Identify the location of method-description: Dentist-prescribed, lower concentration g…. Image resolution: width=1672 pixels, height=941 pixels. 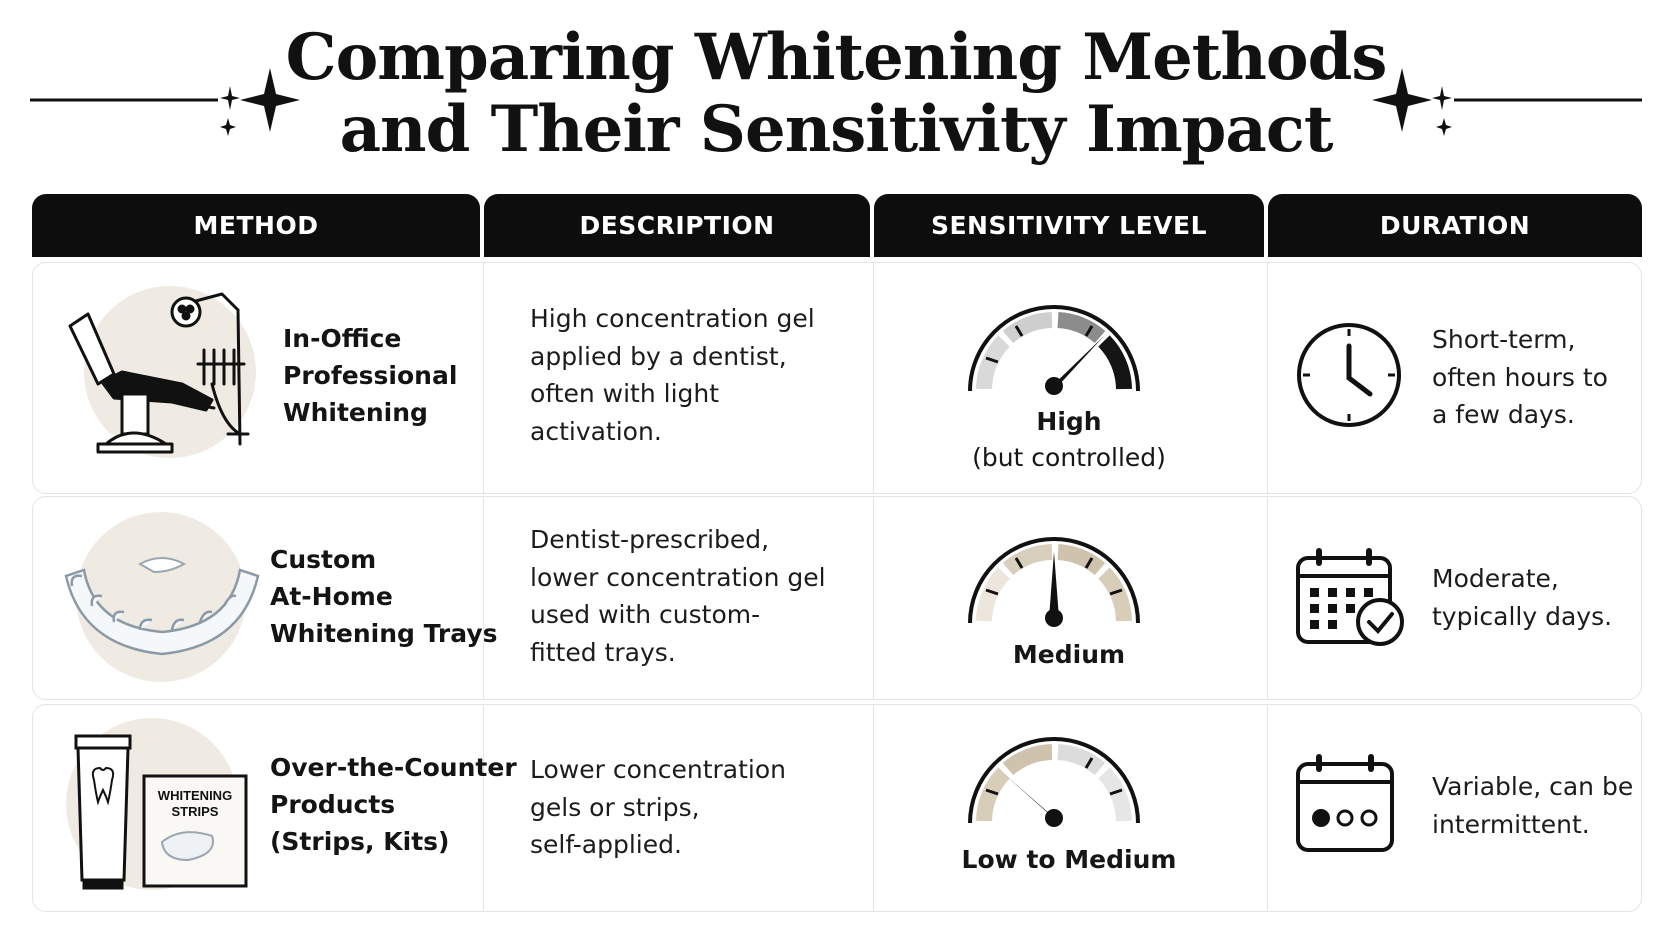
(678, 596).